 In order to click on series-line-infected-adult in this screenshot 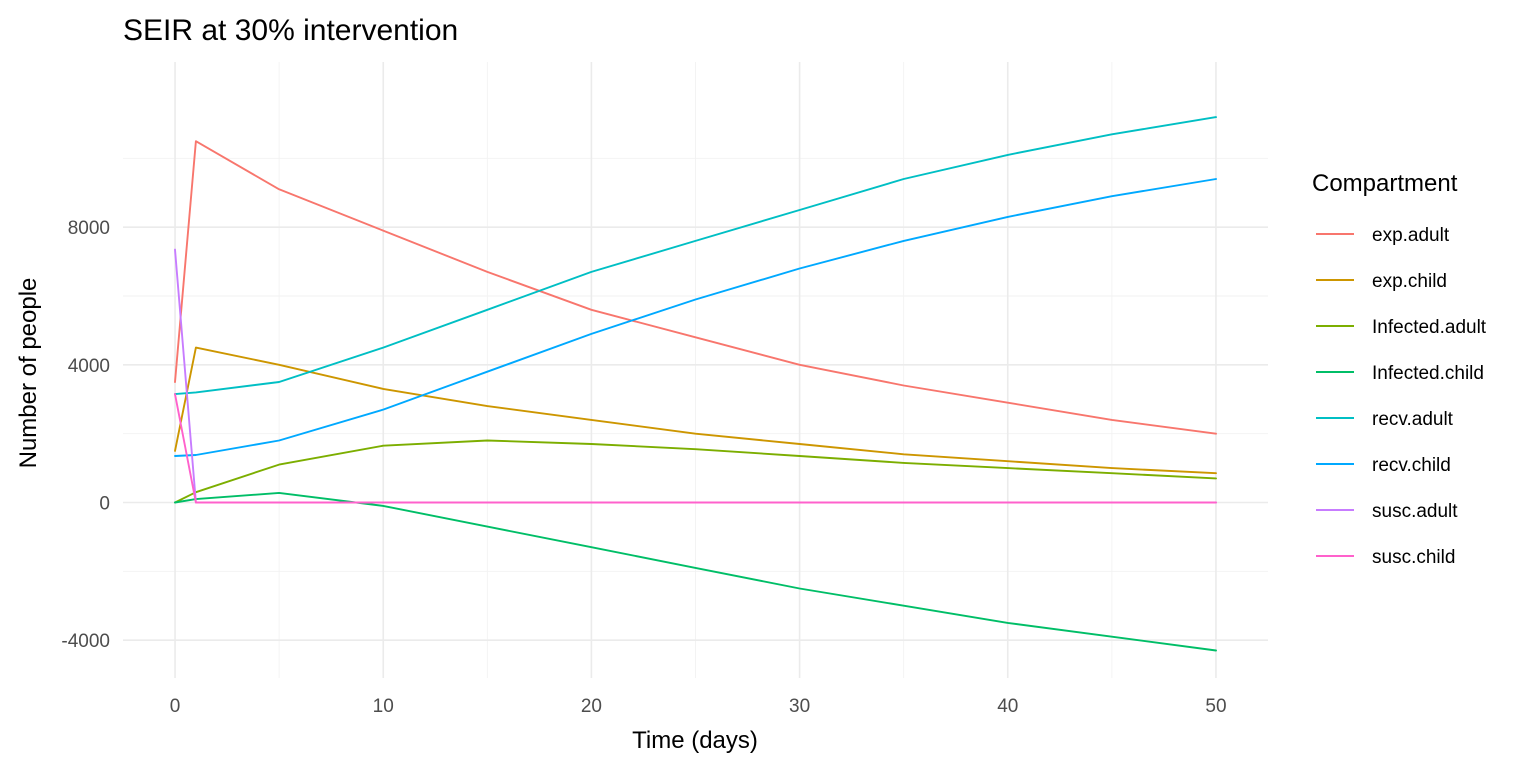, I will do `click(695, 471)`.